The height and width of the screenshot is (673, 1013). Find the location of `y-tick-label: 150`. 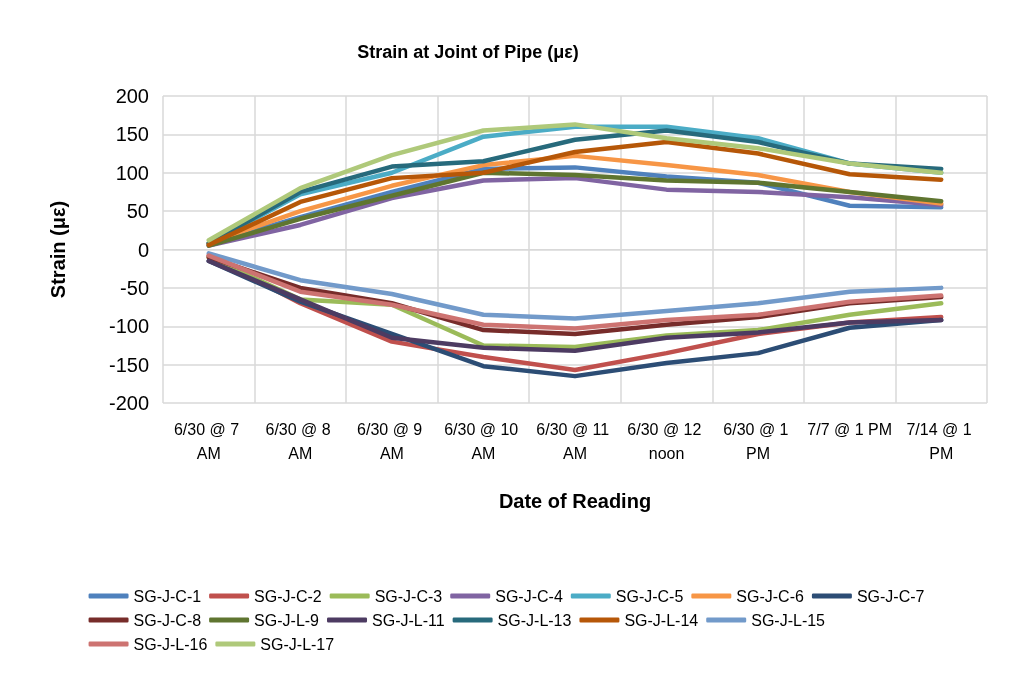

y-tick-label: 150 is located at coordinates (132, 134).